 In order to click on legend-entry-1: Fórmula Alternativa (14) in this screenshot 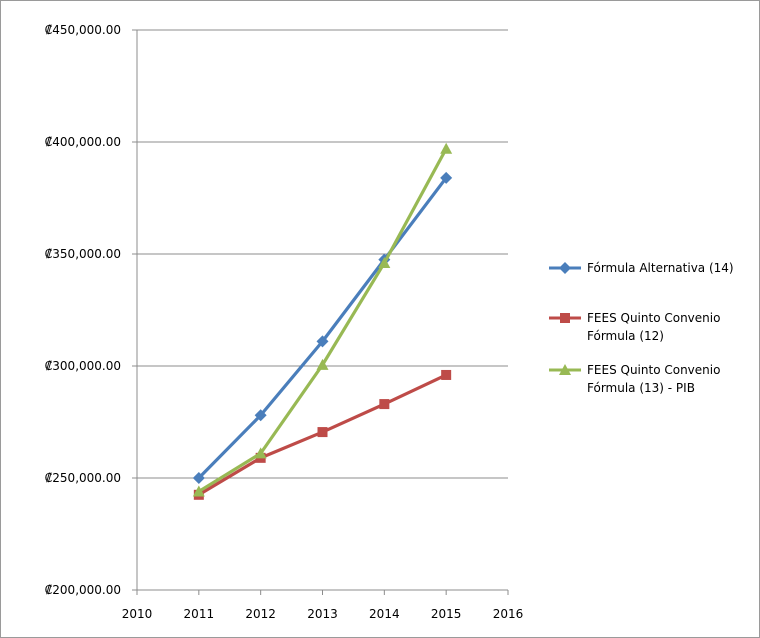, I will do `click(641, 268)`.